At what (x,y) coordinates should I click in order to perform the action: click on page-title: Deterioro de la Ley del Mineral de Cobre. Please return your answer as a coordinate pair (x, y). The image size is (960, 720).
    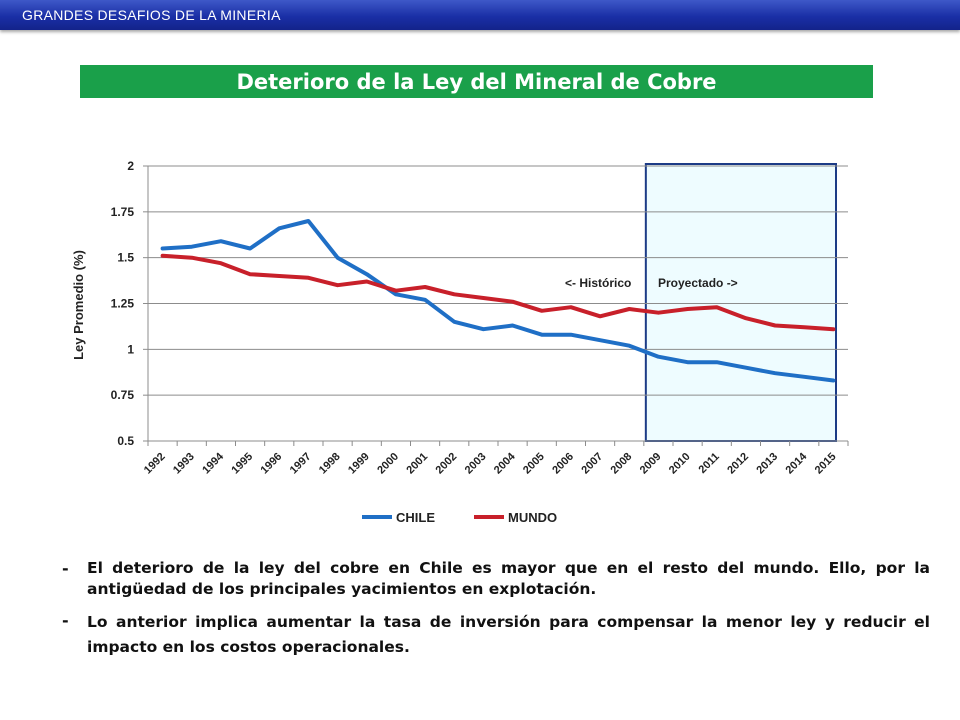
    Looking at the image, I should click on (476, 81).